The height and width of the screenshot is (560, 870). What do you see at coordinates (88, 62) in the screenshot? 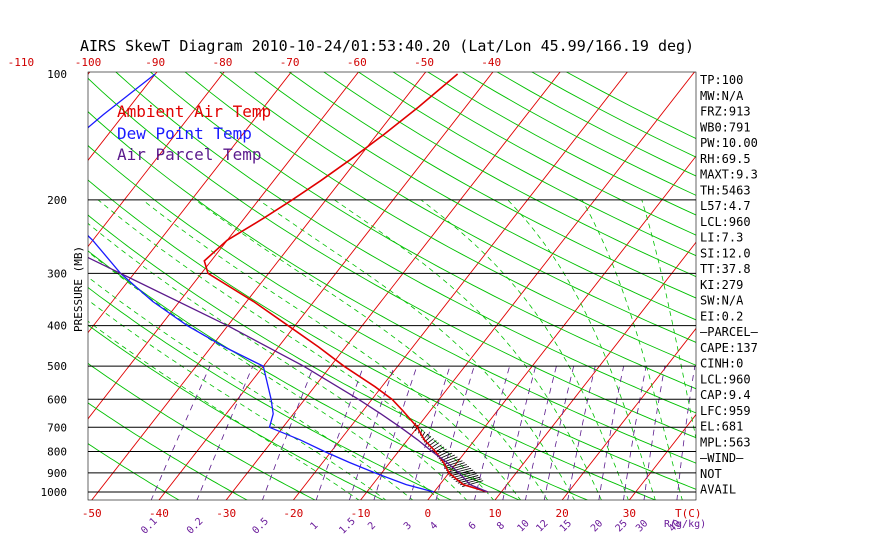
I see `top-temp-tick-label: -100` at bounding box center [88, 62].